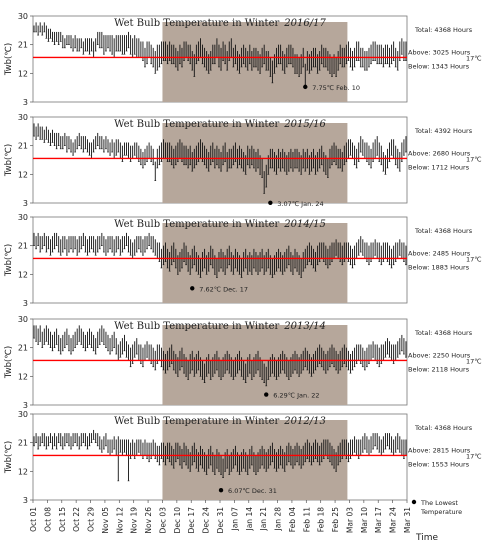  I want to click on x-tick-label: Feb 04, so click(292, 519).